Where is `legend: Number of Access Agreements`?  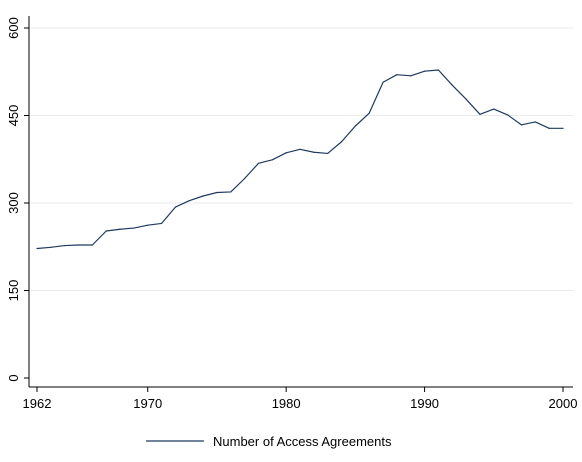 legend: Number of Access Agreements is located at coordinates (269, 441).